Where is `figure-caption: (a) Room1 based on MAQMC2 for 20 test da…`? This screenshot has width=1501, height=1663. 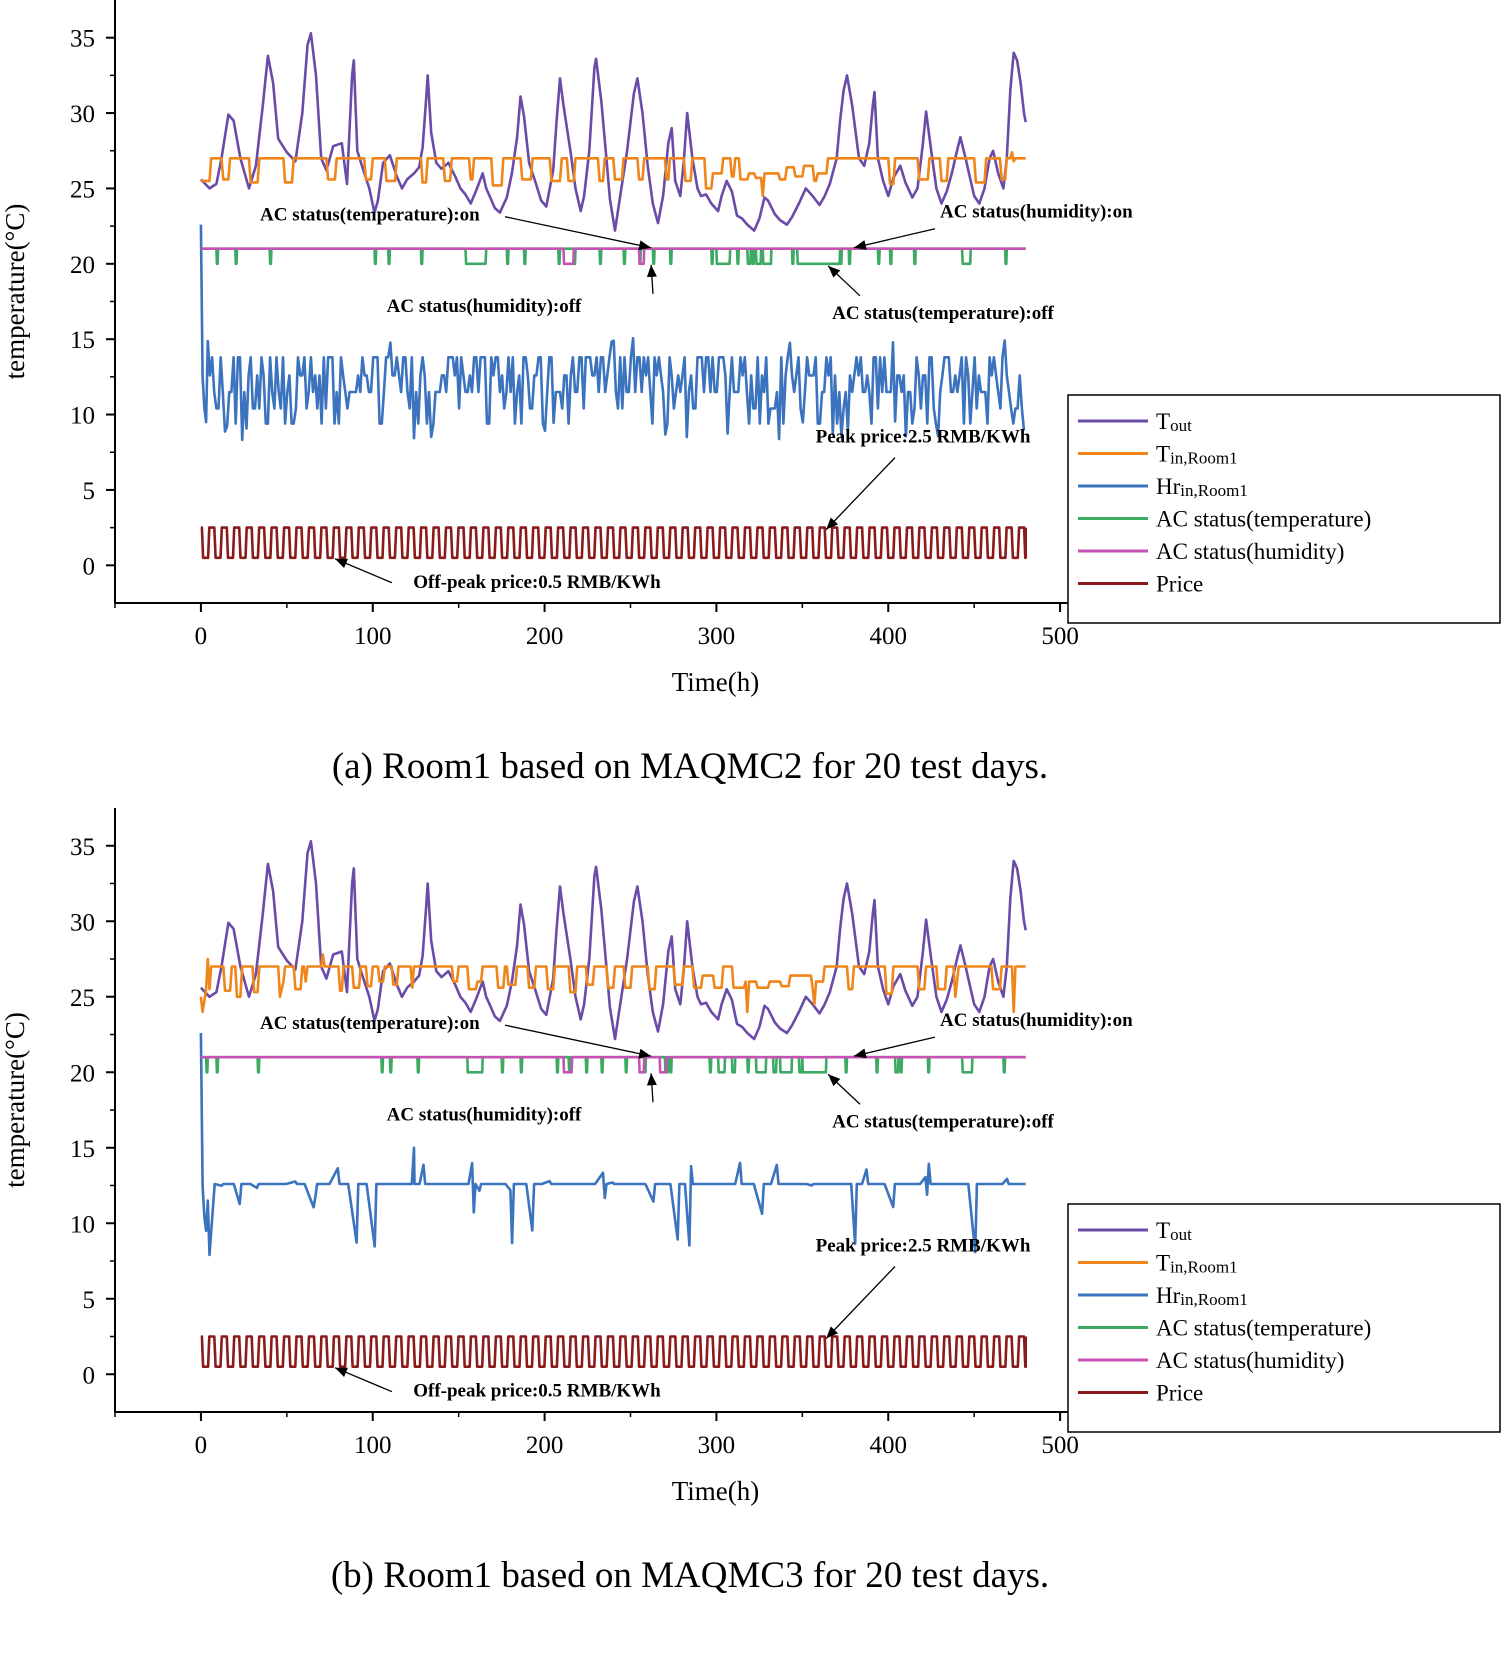 figure-caption: (a) Room1 based on MAQMC2 for 20 test da… is located at coordinates (690, 766).